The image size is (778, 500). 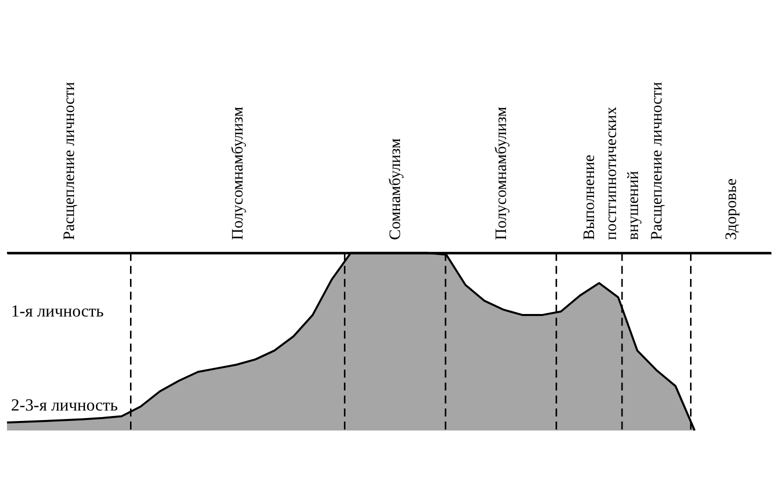 What do you see at coordinates (731, 209) in the screenshot?
I see `text: Здоровье` at bounding box center [731, 209].